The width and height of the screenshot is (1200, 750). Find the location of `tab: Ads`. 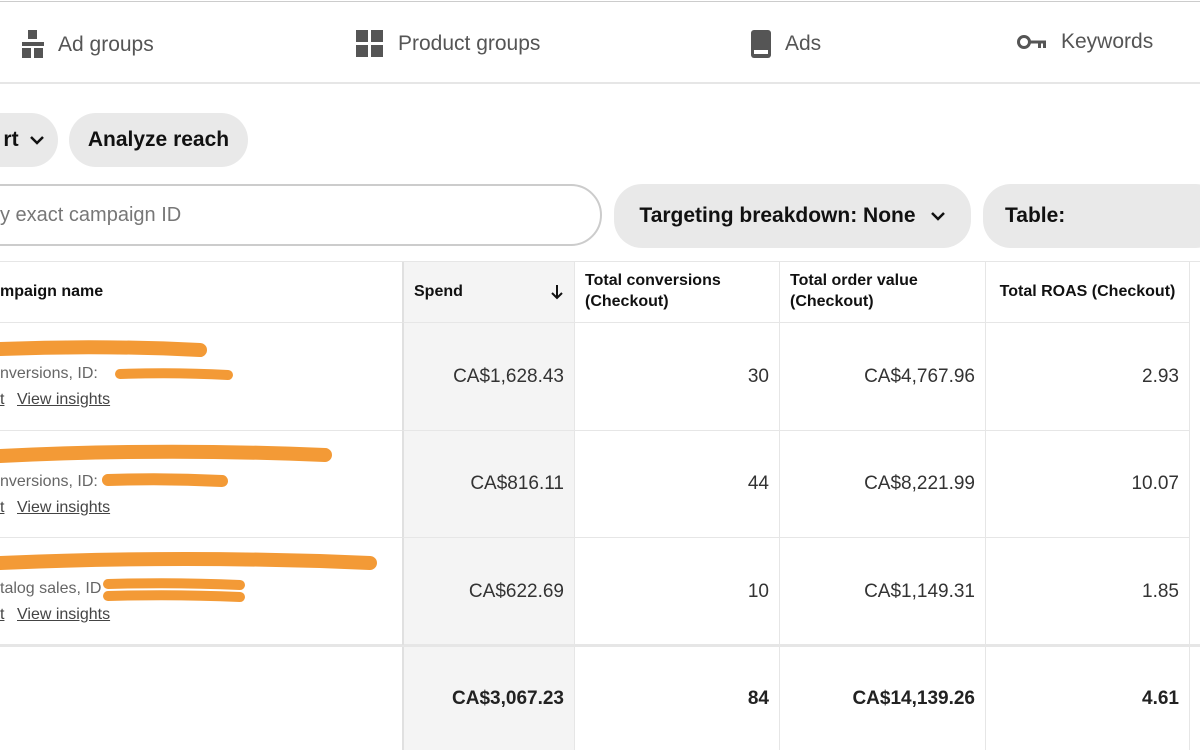

tab: Ads is located at coordinates (786, 44).